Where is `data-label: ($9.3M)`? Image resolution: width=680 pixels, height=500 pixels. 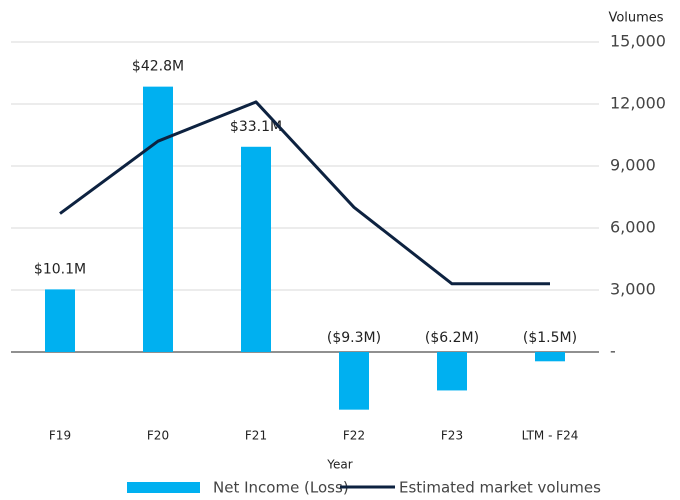 data-label: ($9.3M) is located at coordinates (354, 338).